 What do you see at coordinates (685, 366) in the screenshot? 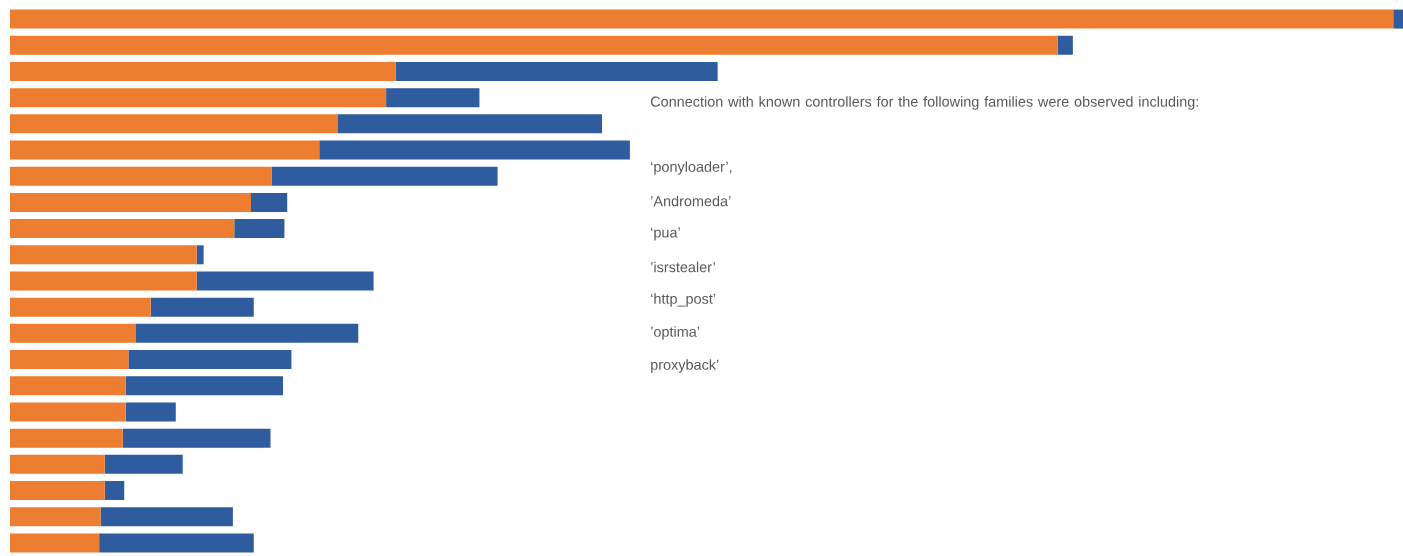
I see `annotation: proxyback’` at bounding box center [685, 366].